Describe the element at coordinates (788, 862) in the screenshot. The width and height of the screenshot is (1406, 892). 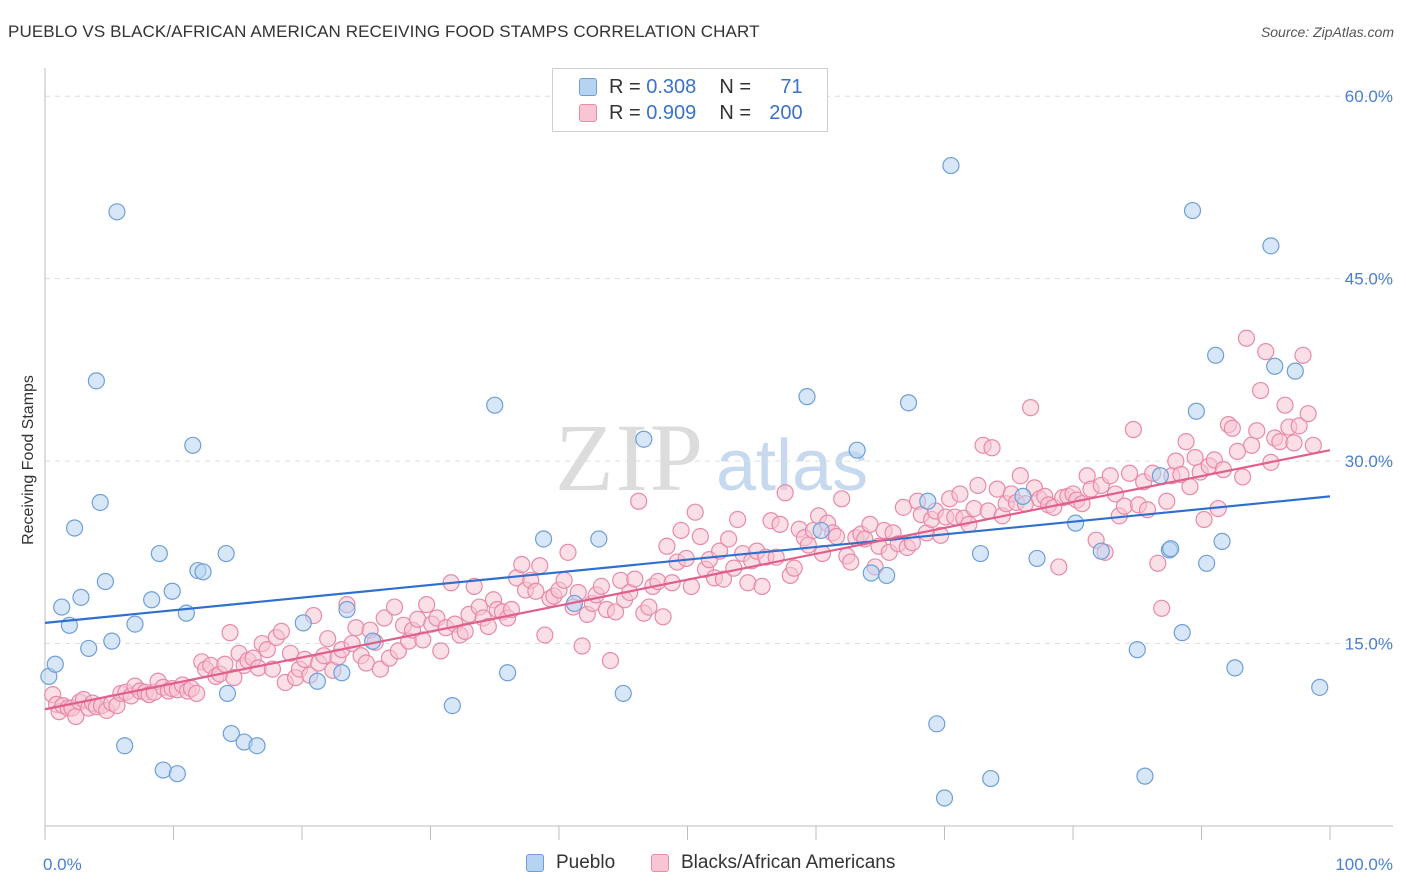
I see `legend-label-black: Blacks/African Americans` at that location.